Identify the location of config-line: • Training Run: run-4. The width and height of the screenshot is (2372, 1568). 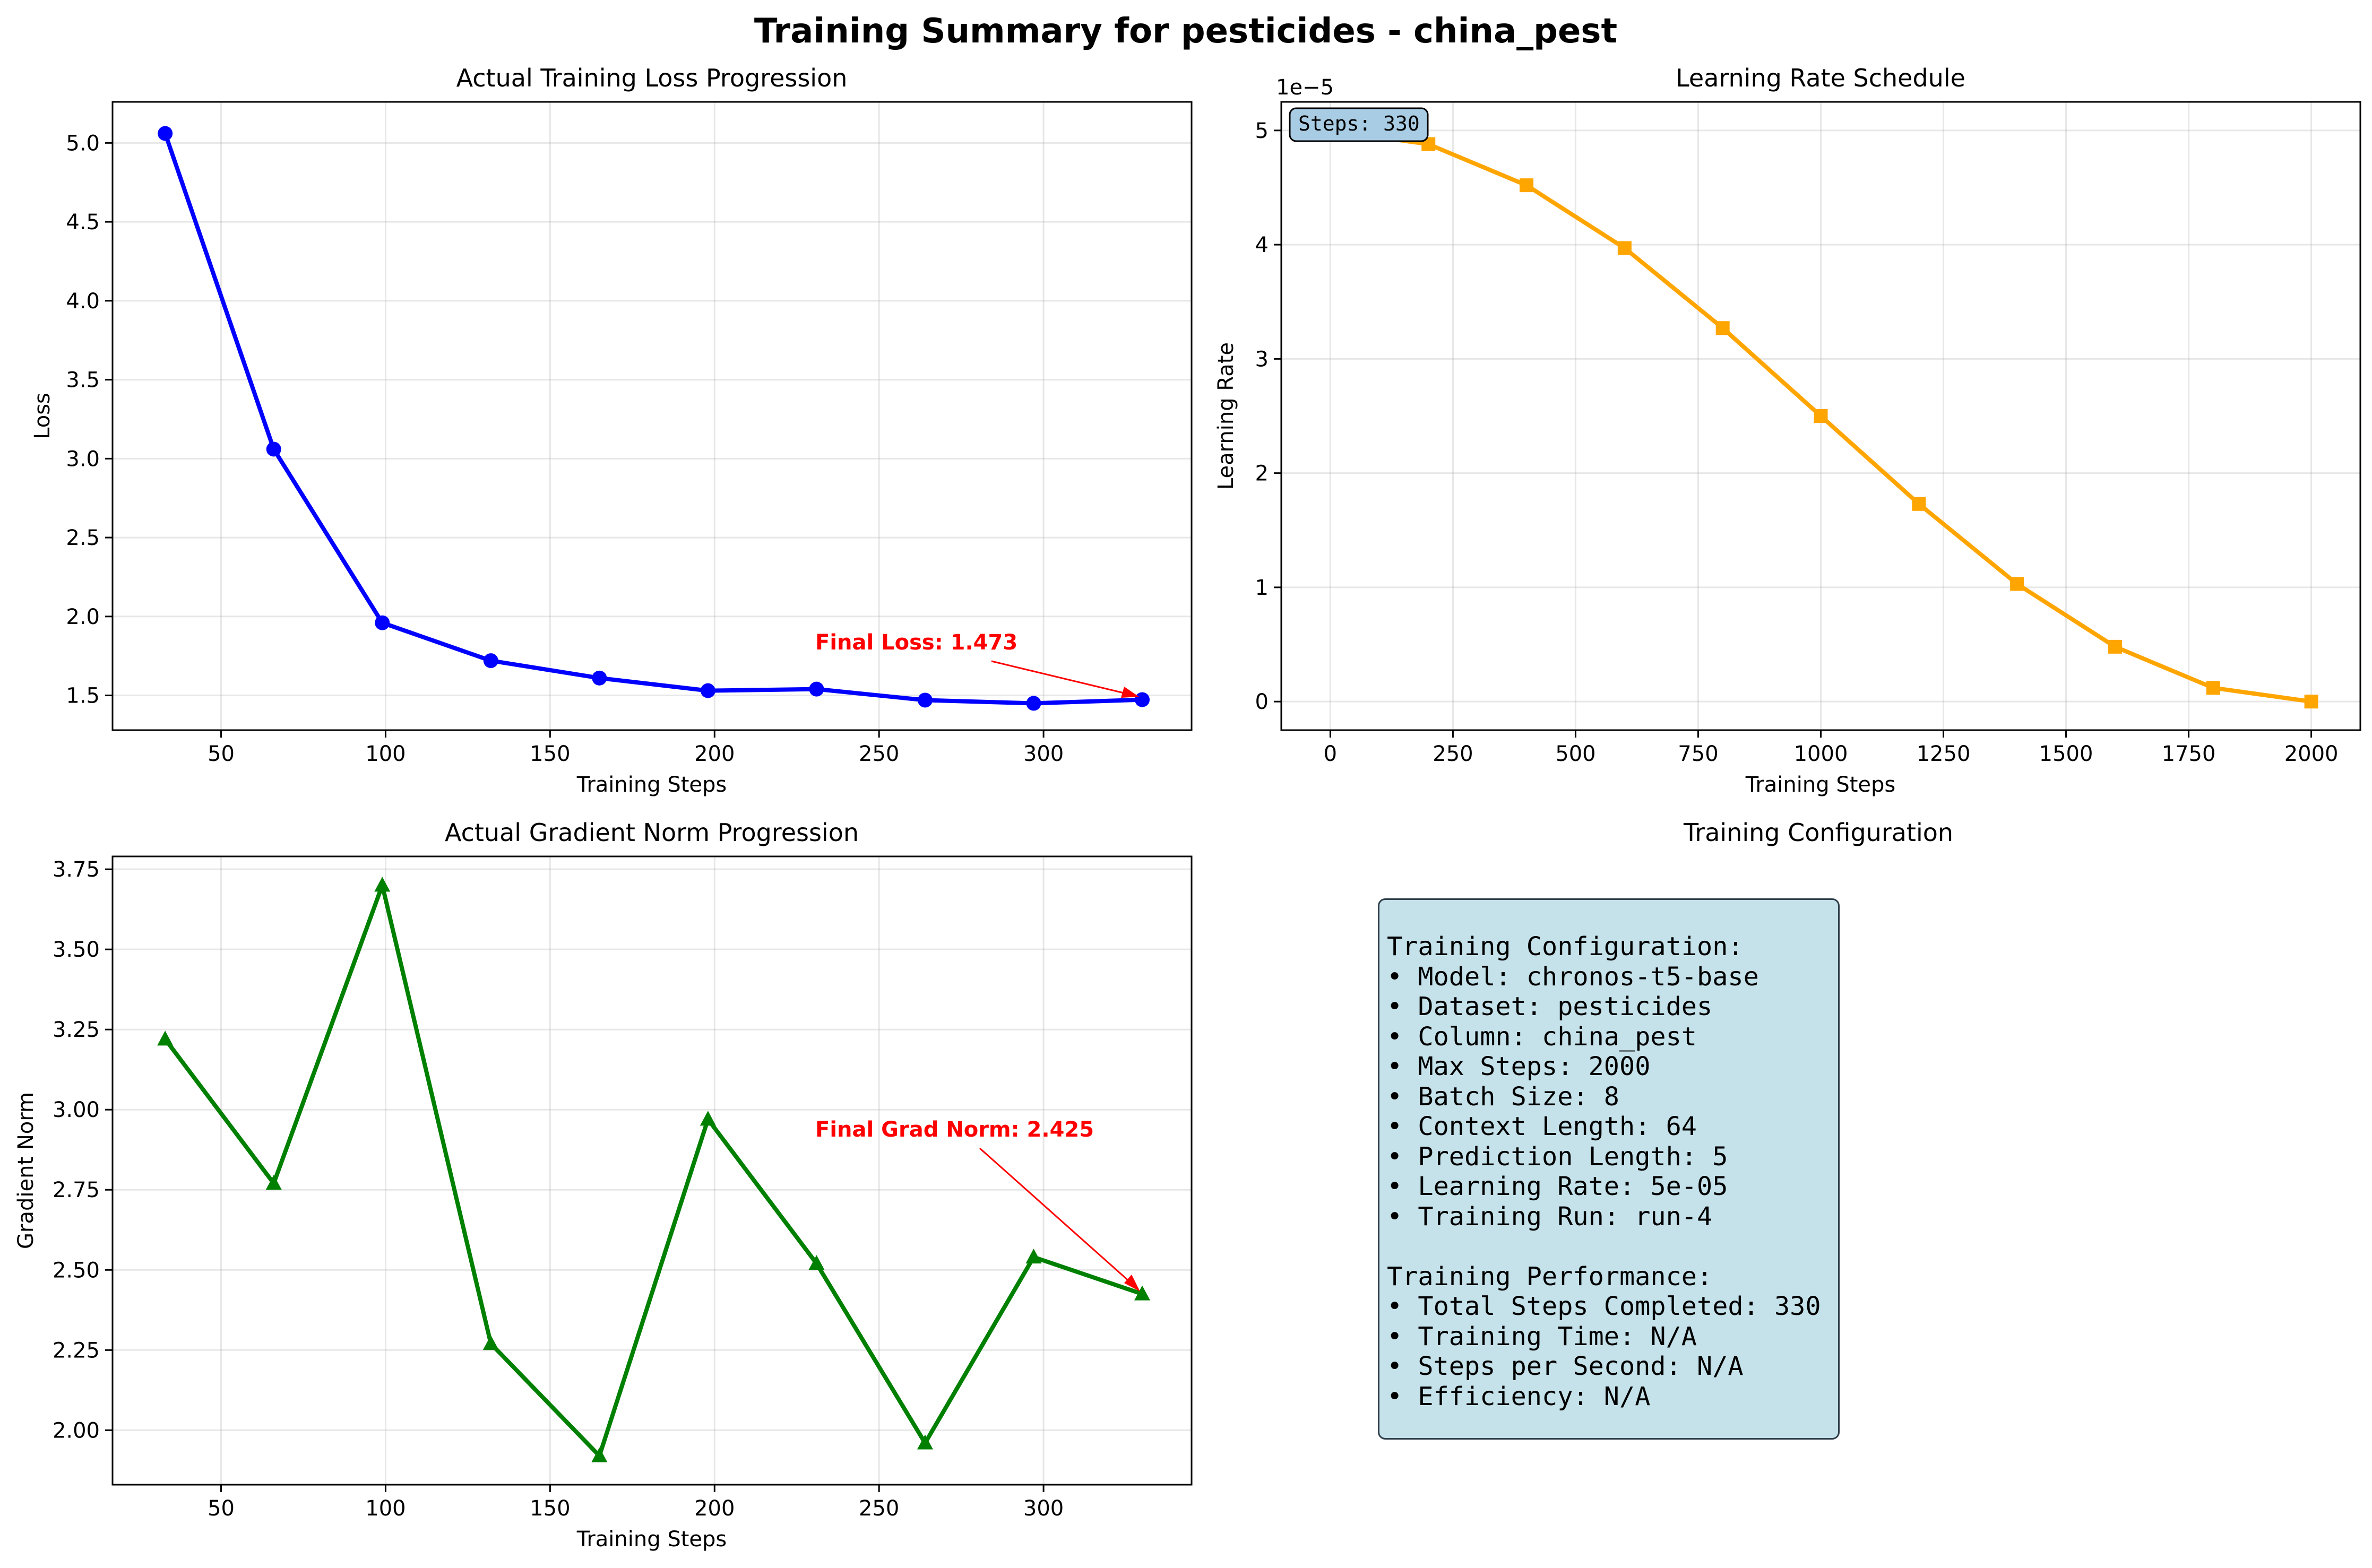
(1550, 1216).